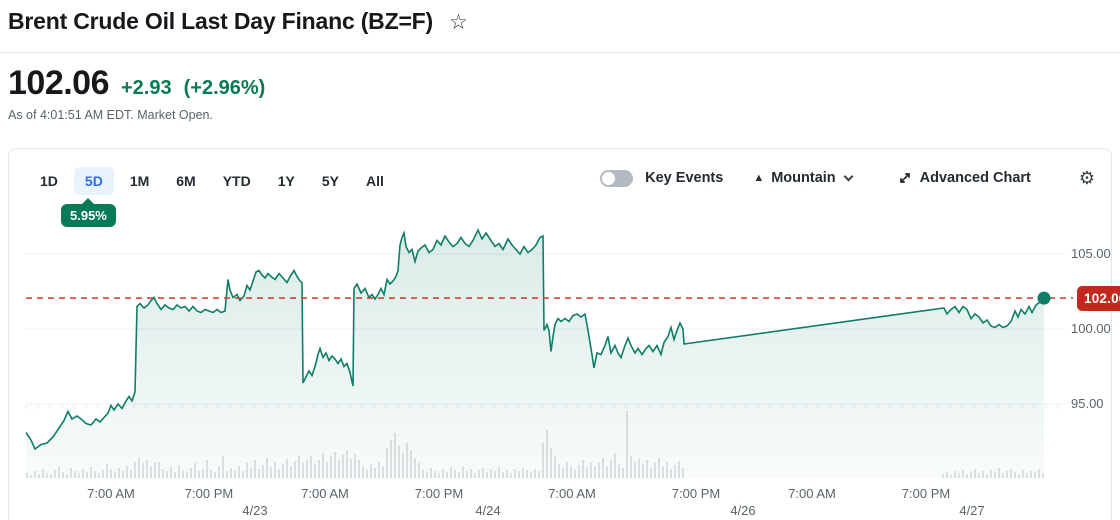 The height and width of the screenshot is (520, 1120). Describe the element at coordinates (59, 83) in the screenshot. I see `last-price: 102.06` at that location.